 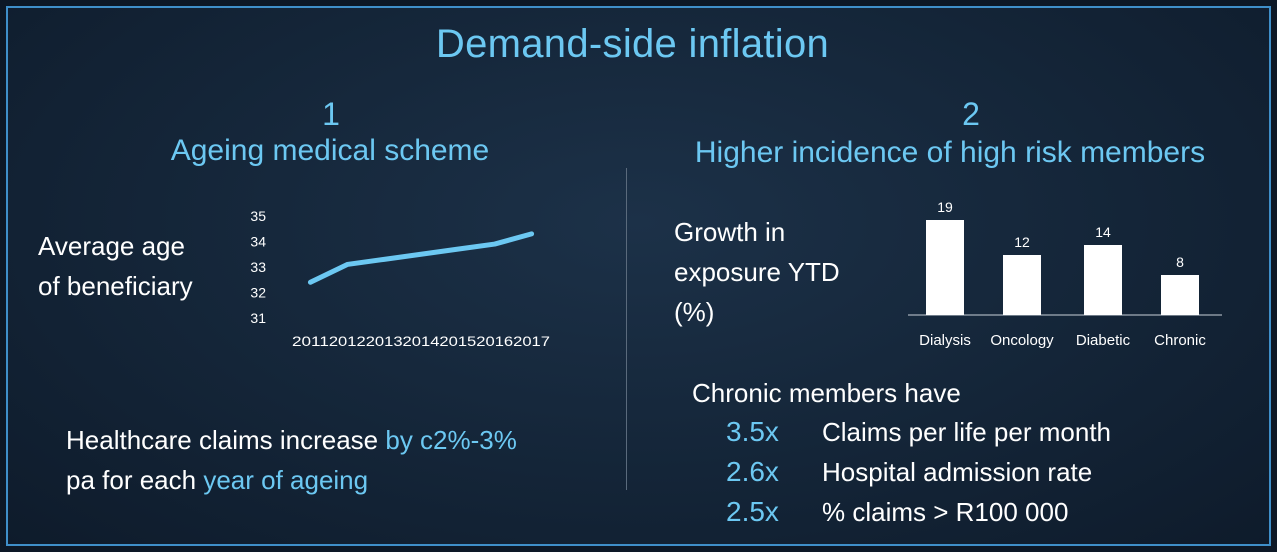 I want to click on stat-row-claims: 3.5x Claims per life per month, so click(x=918, y=432).